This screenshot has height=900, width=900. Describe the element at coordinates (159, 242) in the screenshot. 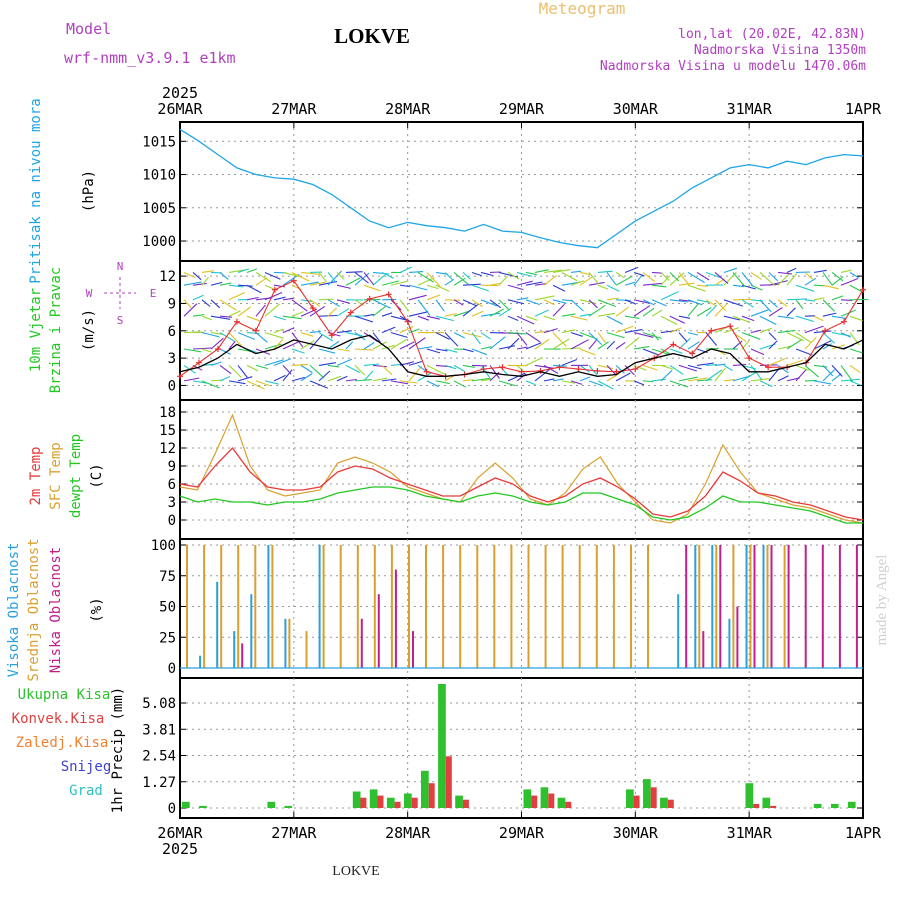

I see `y-tick-label: 1000` at that location.